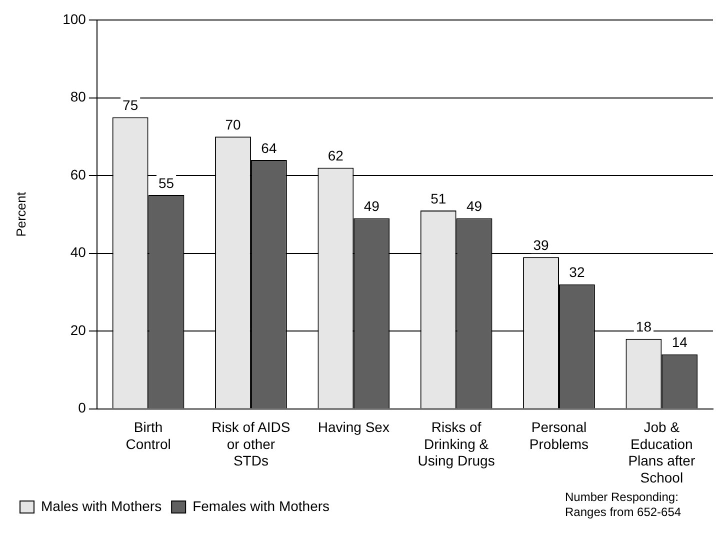  Describe the element at coordinates (233, 124) in the screenshot. I see `data-label: 70` at that location.